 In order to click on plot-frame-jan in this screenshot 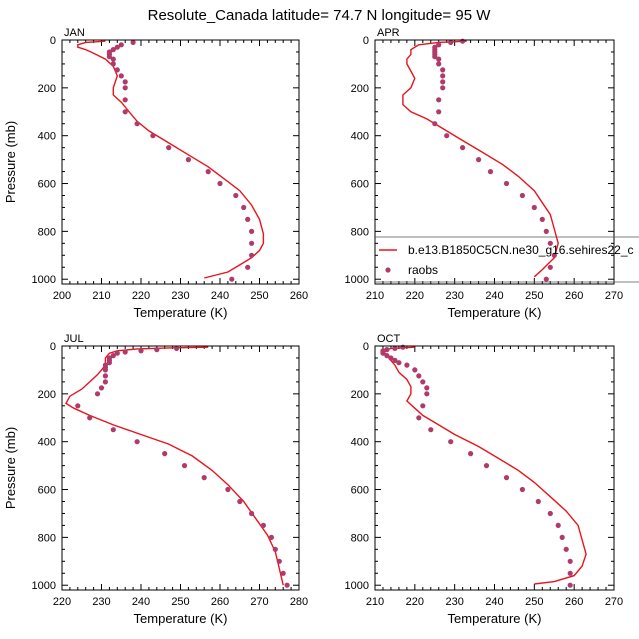, I will do `click(180, 162)`.